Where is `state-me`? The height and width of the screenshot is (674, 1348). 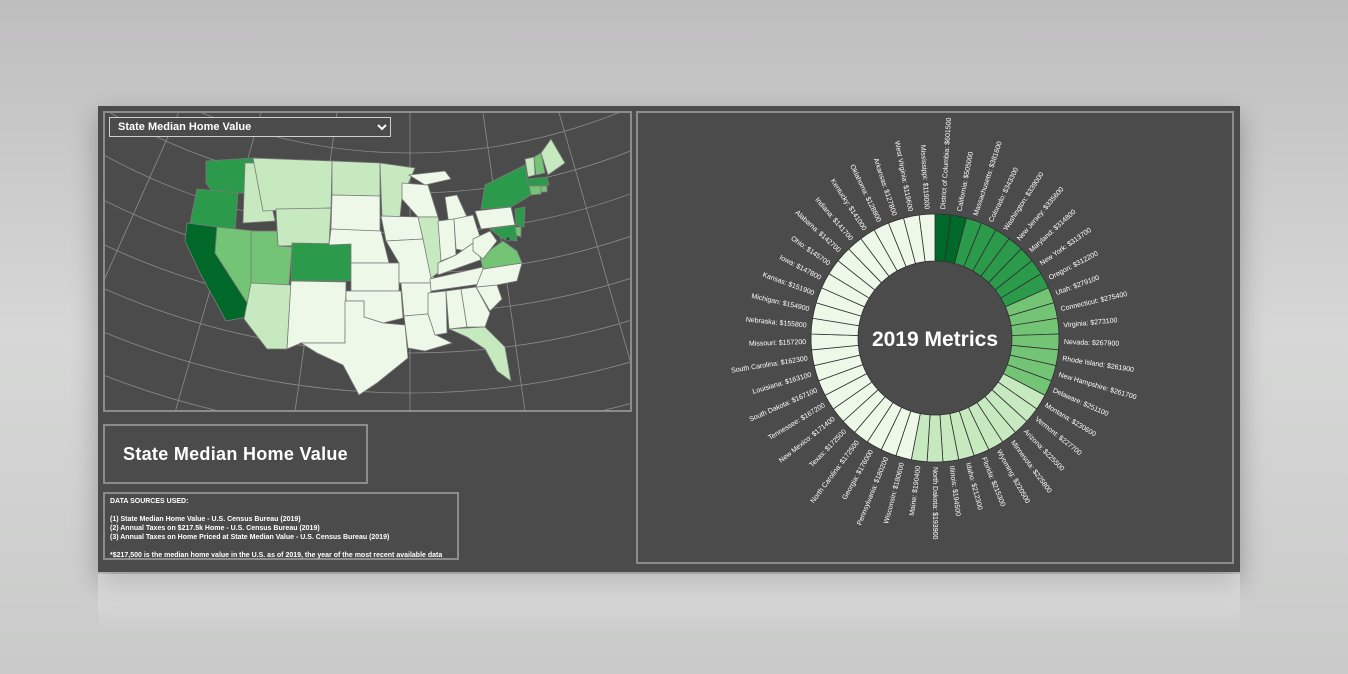
state-me is located at coordinates (553, 157).